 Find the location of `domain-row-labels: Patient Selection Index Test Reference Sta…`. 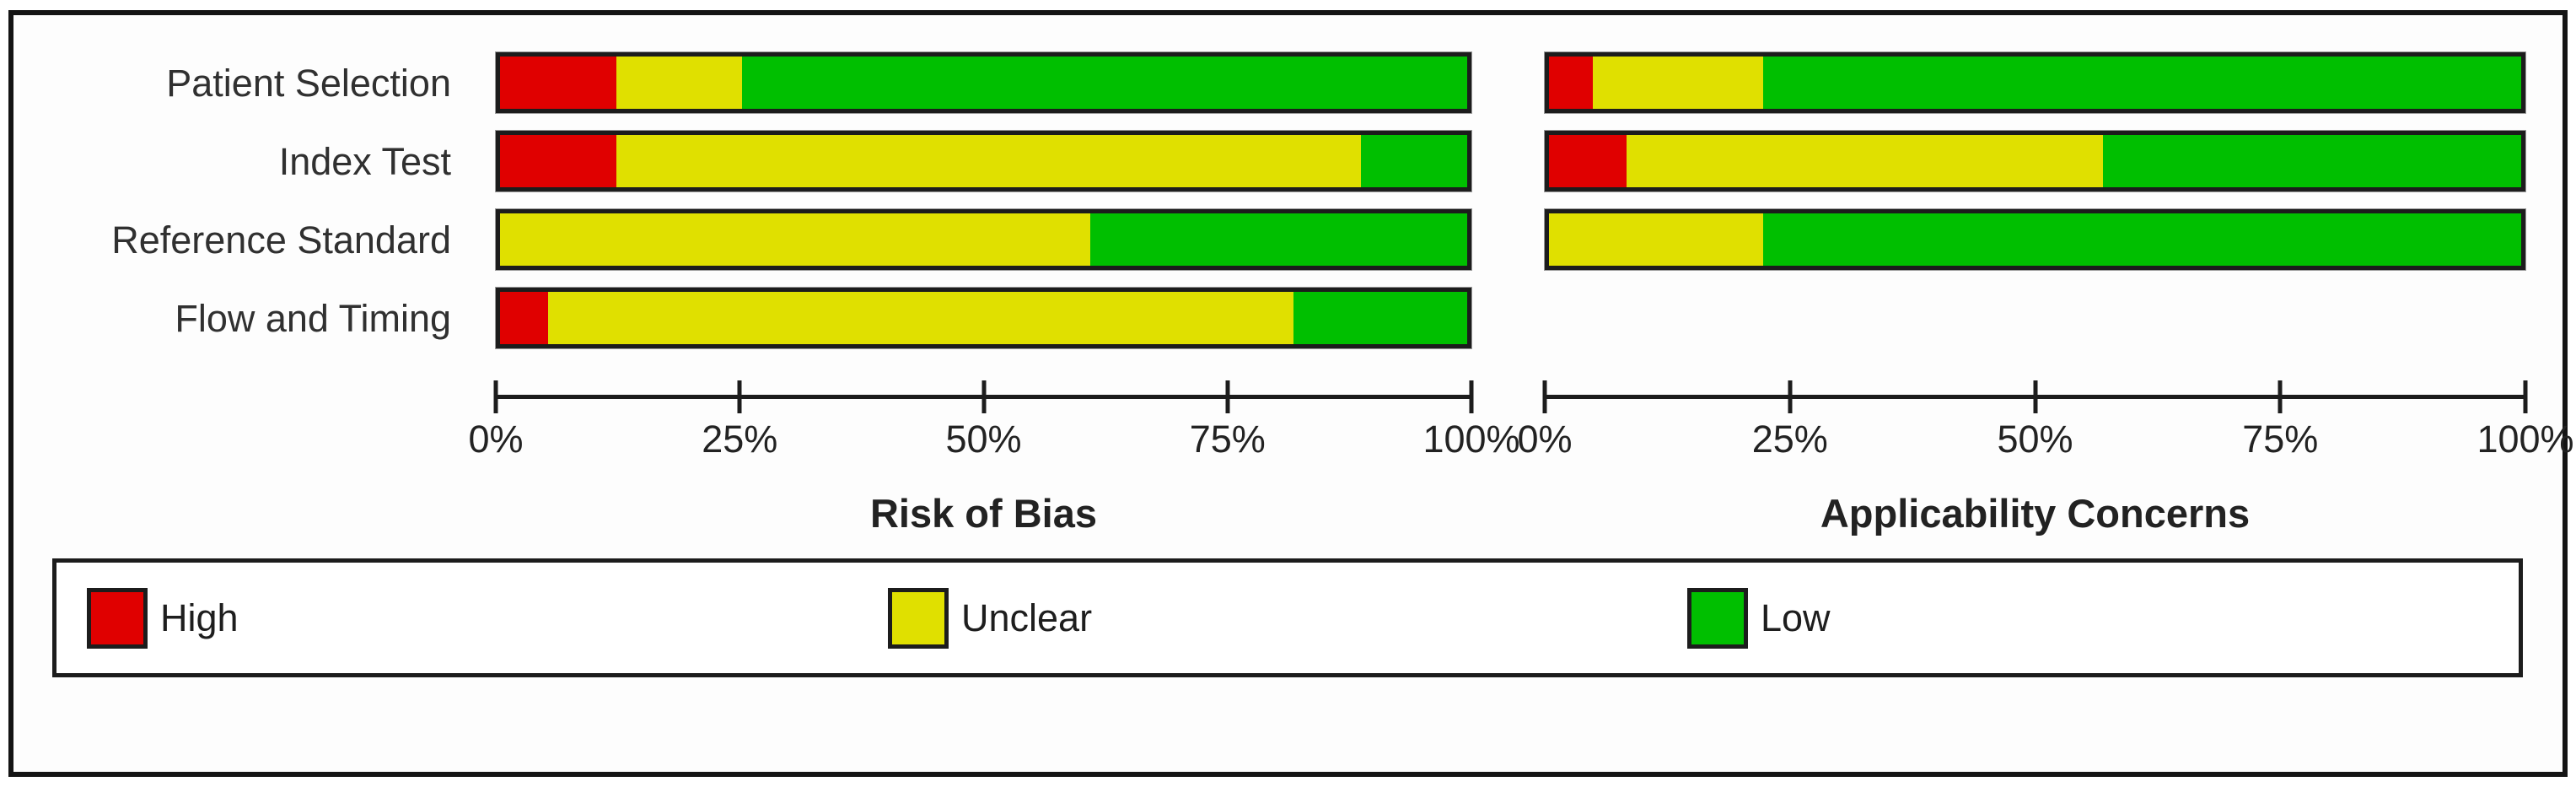

domain-row-labels: Patient Selection Index Test Reference Sta… is located at coordinates (225, 200).